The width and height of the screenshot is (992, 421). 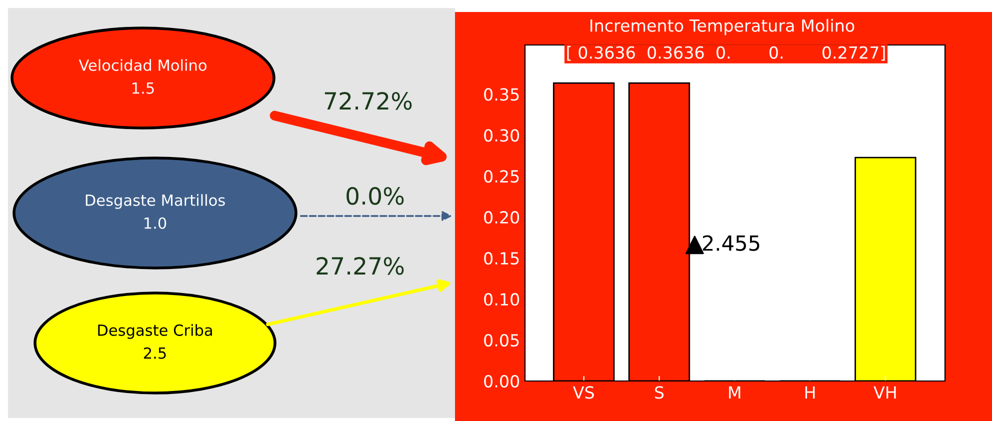 I want to click on x-tick-label: M, so click(x=734, y=392).